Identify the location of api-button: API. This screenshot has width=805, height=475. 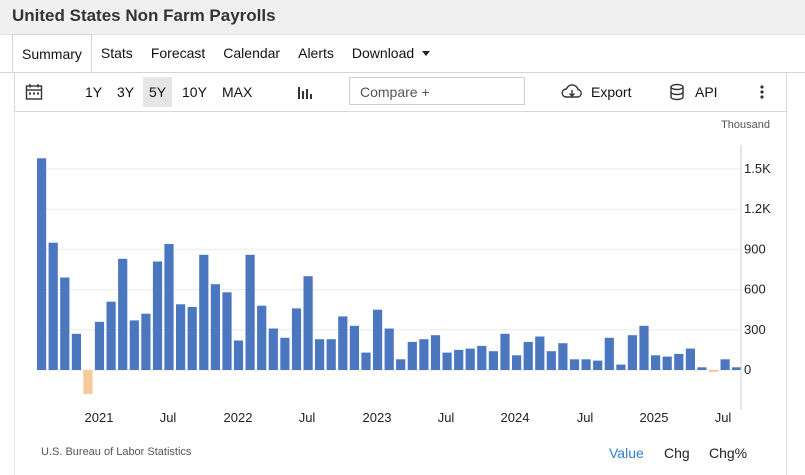
(693, 92).